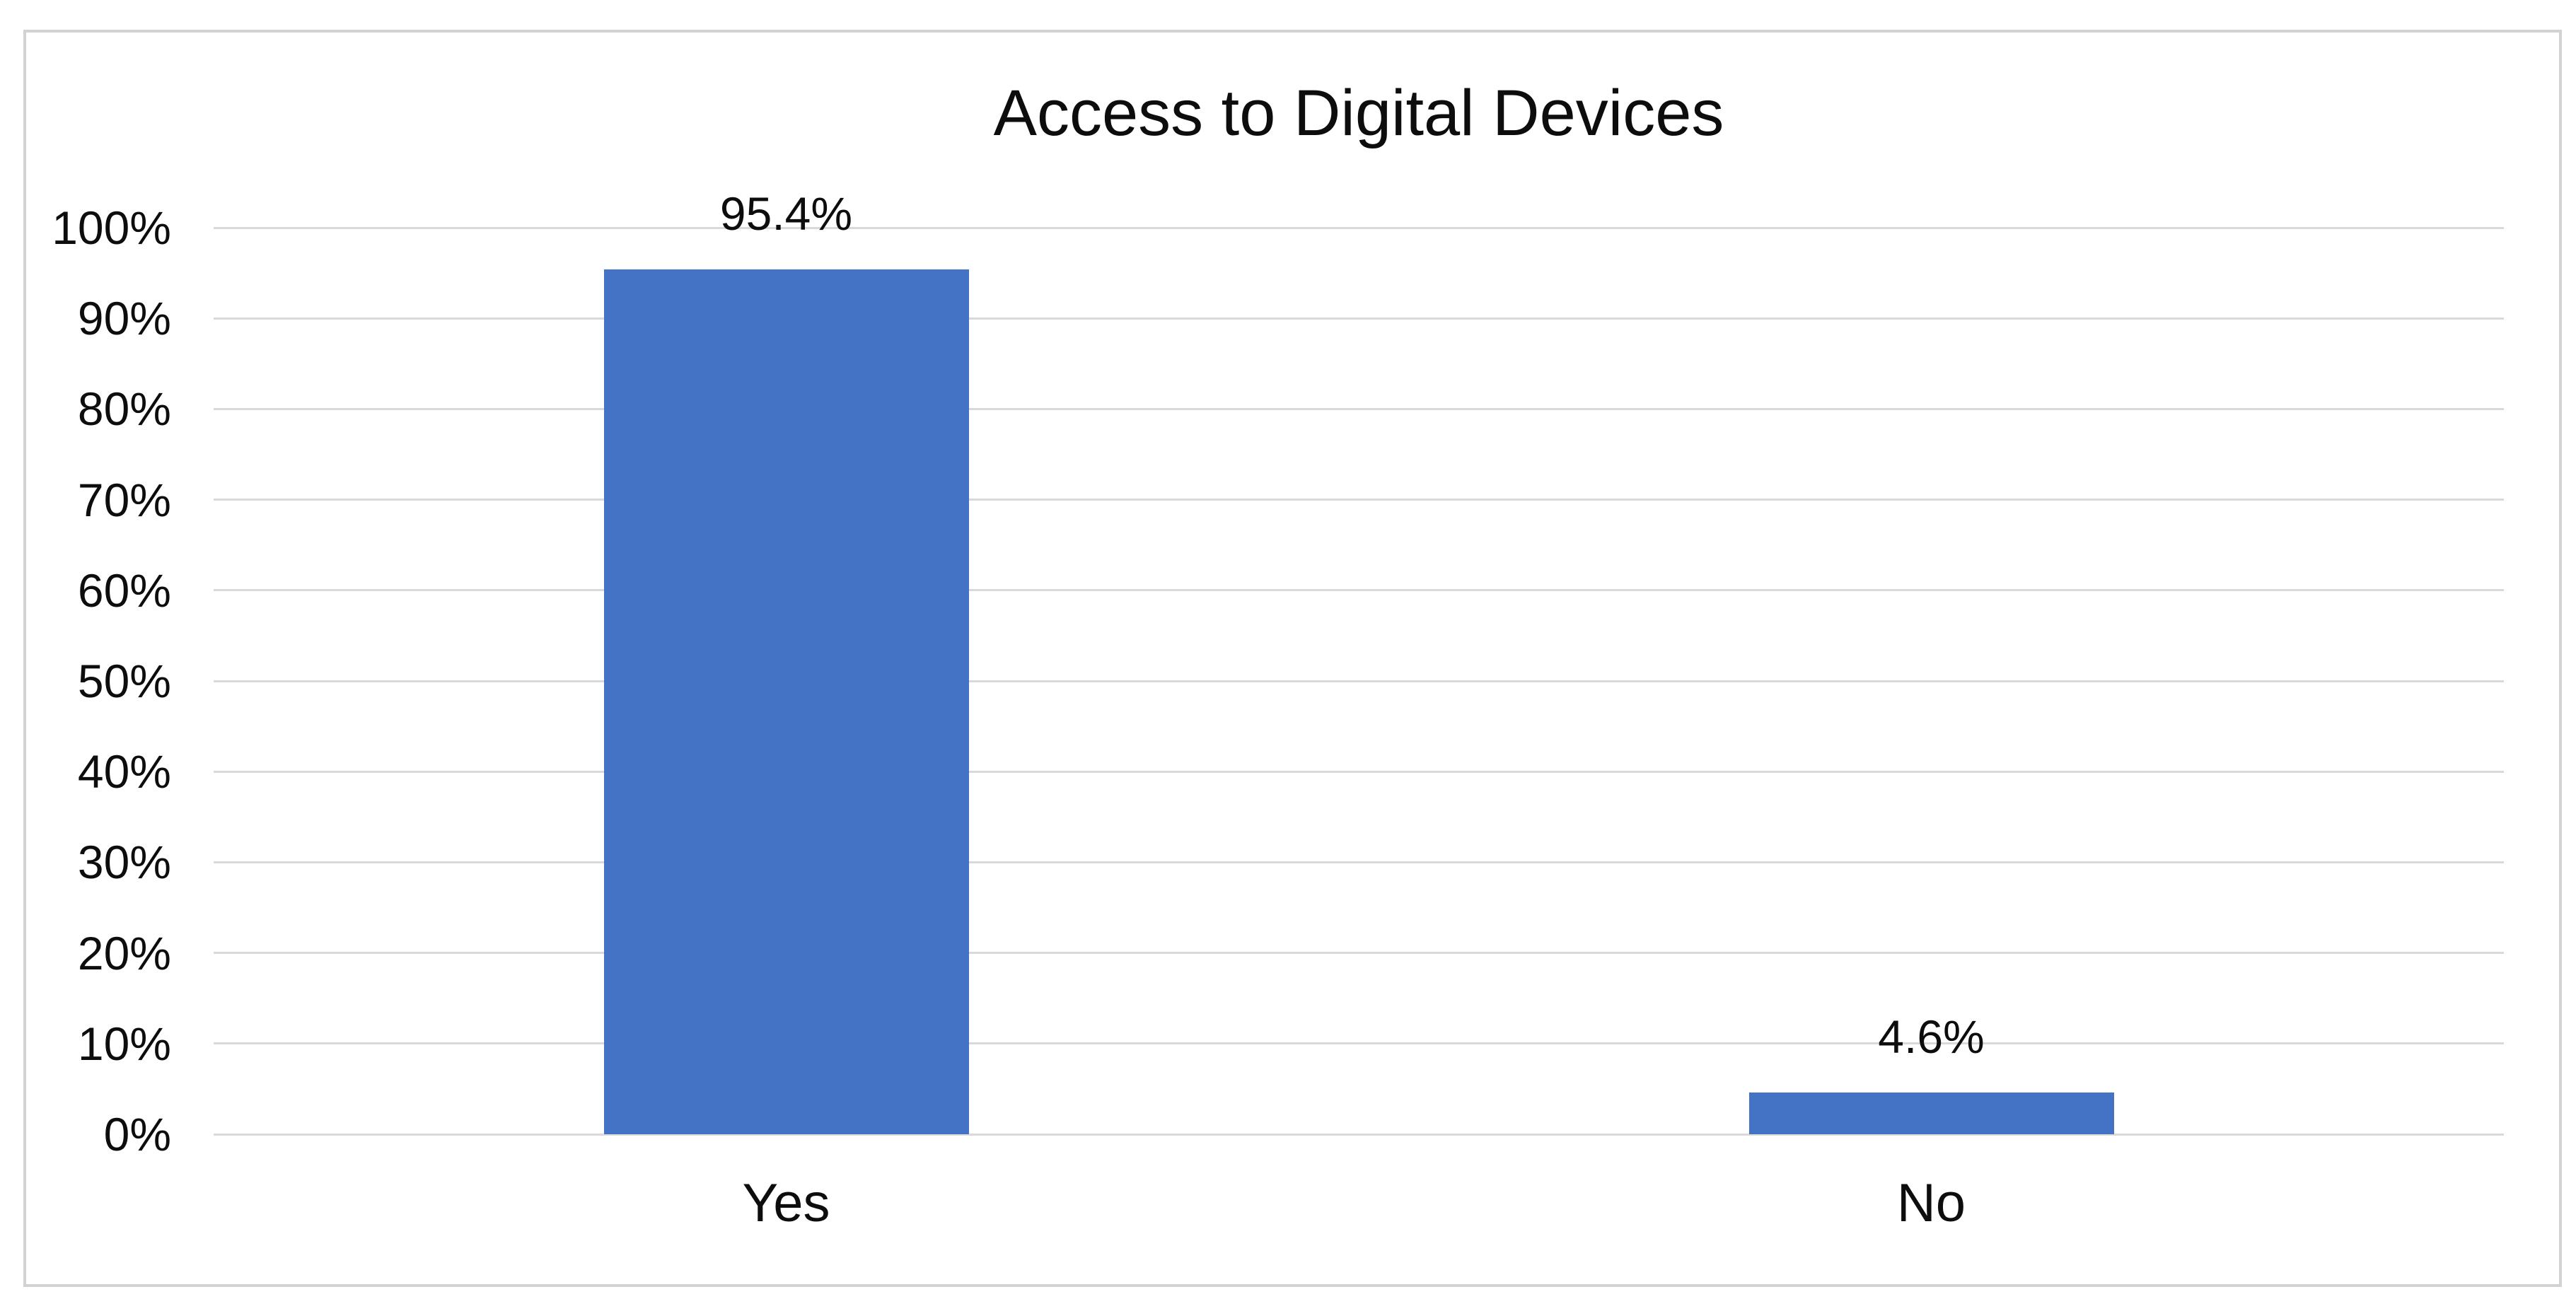 This screenshot has height=1311, width=2576. Describe the element at coordinates (1931, 1203) in the screenshot. I see `x-axis-category-label: No` at that location.